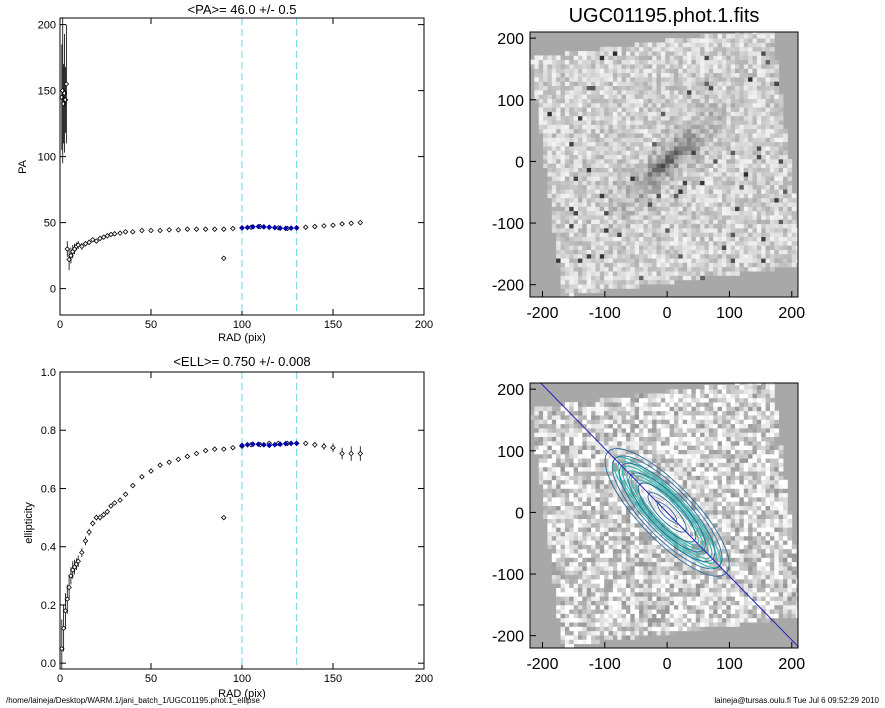 The image size is (885, 708). Describe the element at coordinates (333, 225) in the screenshot. I see `pa-point` at that location.